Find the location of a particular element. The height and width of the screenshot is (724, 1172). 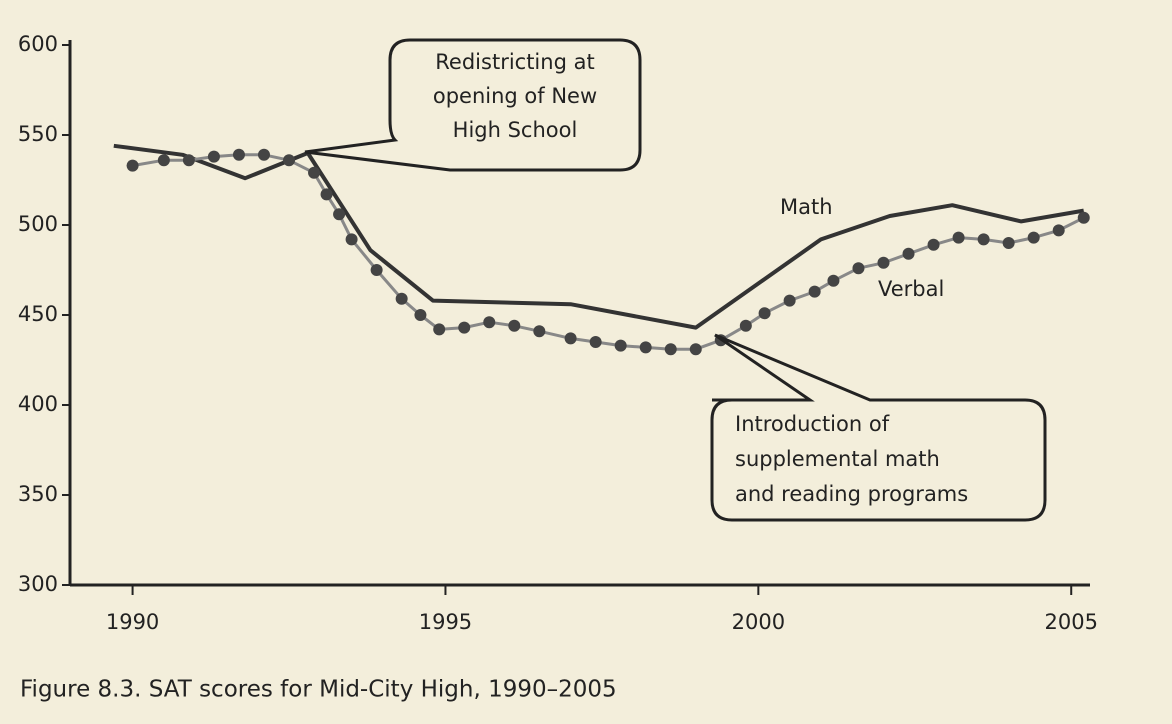

x-tick-label: 1990 is located at coordinates (132, 622).